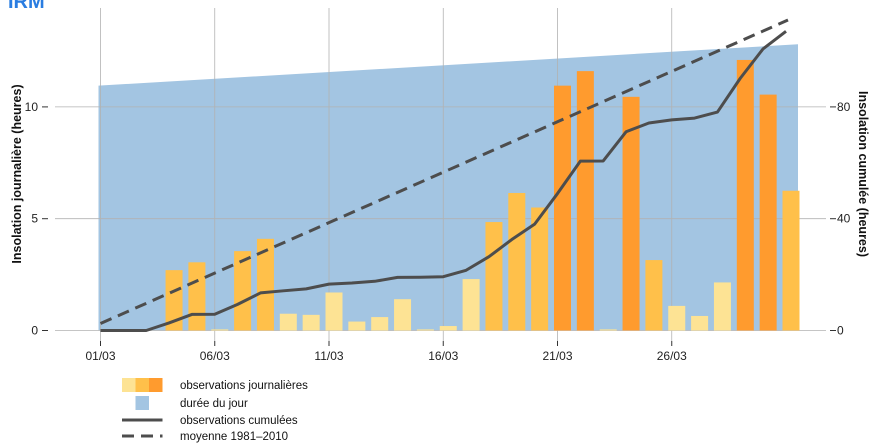 This screenshot has width=873, height=446. Describe the element at coordinates (100, 356) in the screenshot. I see `x-tick-label: 01/03` at that location.